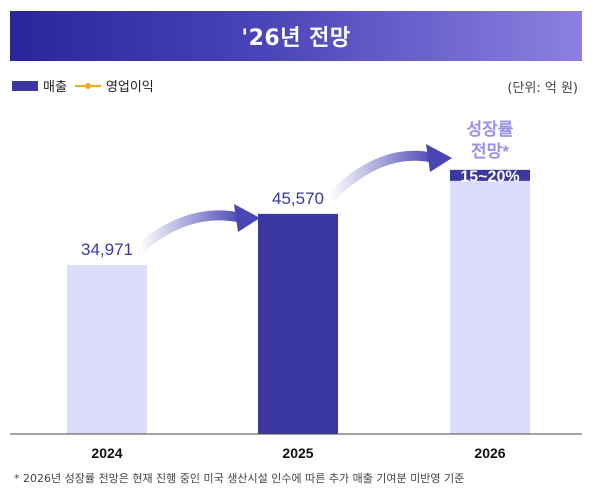 This screenshot has width=592, height=494. I want to click on page-title: '26년 전망, so click(296, 38).